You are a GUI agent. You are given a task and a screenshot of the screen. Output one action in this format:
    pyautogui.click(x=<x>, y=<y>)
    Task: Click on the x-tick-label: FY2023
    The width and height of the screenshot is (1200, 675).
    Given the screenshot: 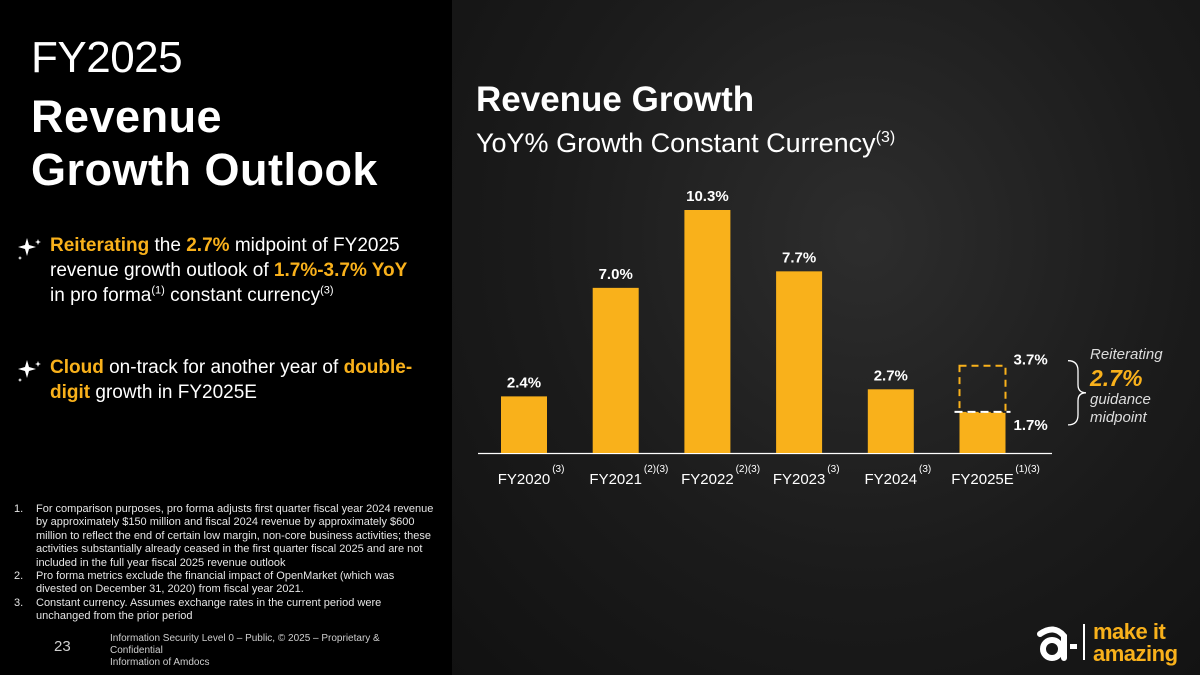 What is the action you would take?
    pyautogui.click(x=799, y=479)
    